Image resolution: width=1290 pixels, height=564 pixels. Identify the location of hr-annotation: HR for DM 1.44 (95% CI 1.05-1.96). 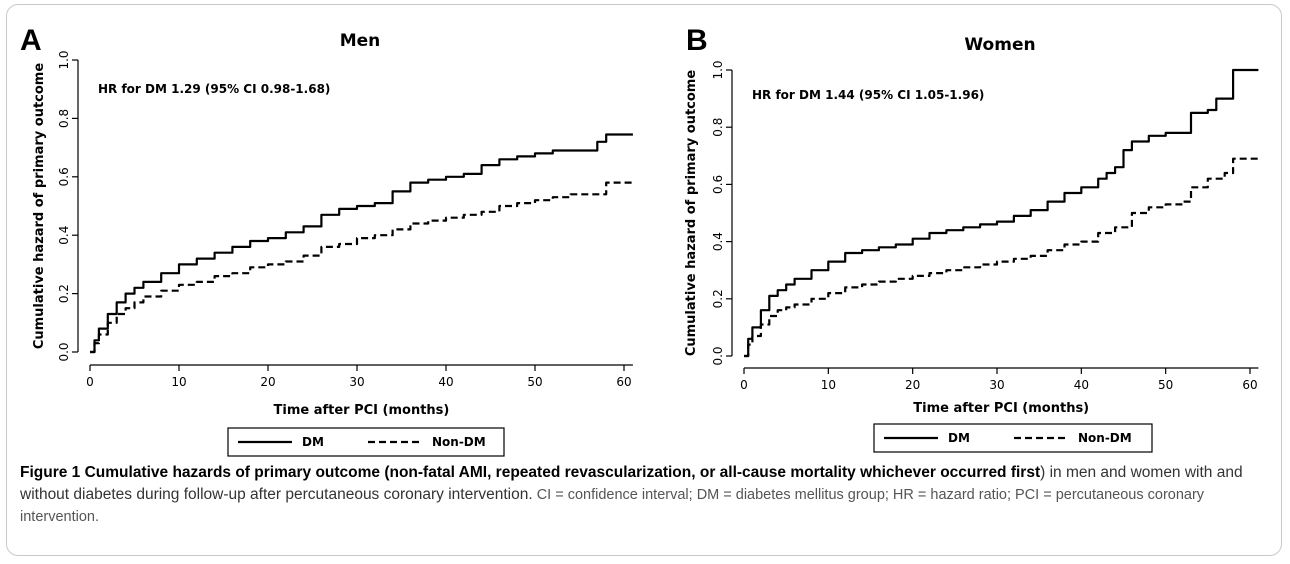
(868, 95).